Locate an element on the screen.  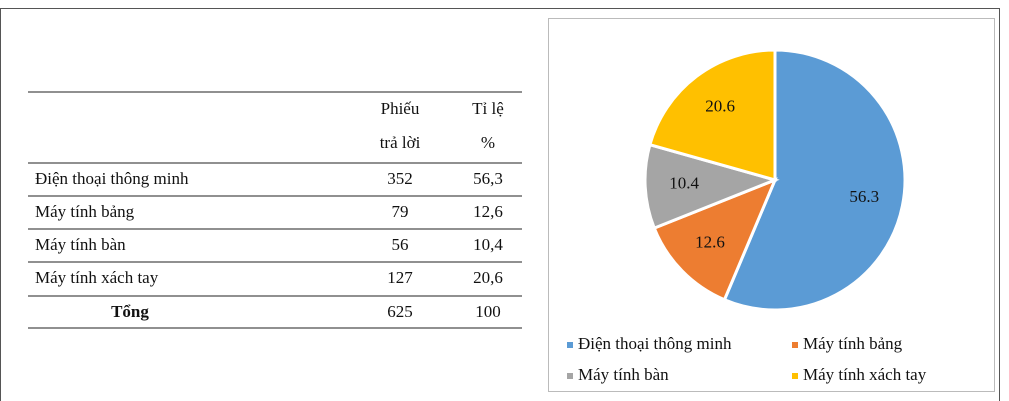
row-label: Điện thoại thông minh is located at coordinates (112, 178).